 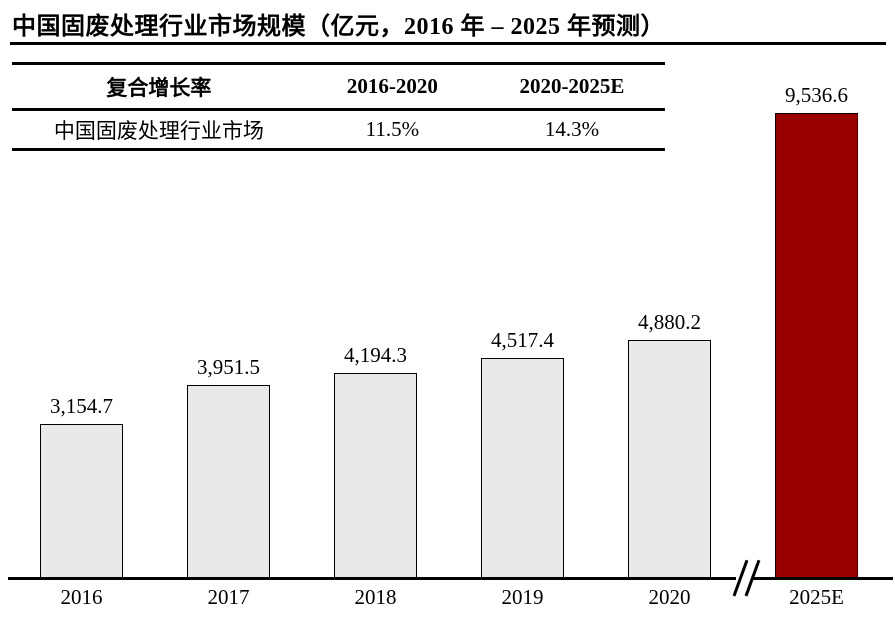 I want to click on chart-title: 中国固废处理行业市场规模（亿元，2016 年 – 2025 年预测）, so click(x=338, y=27).